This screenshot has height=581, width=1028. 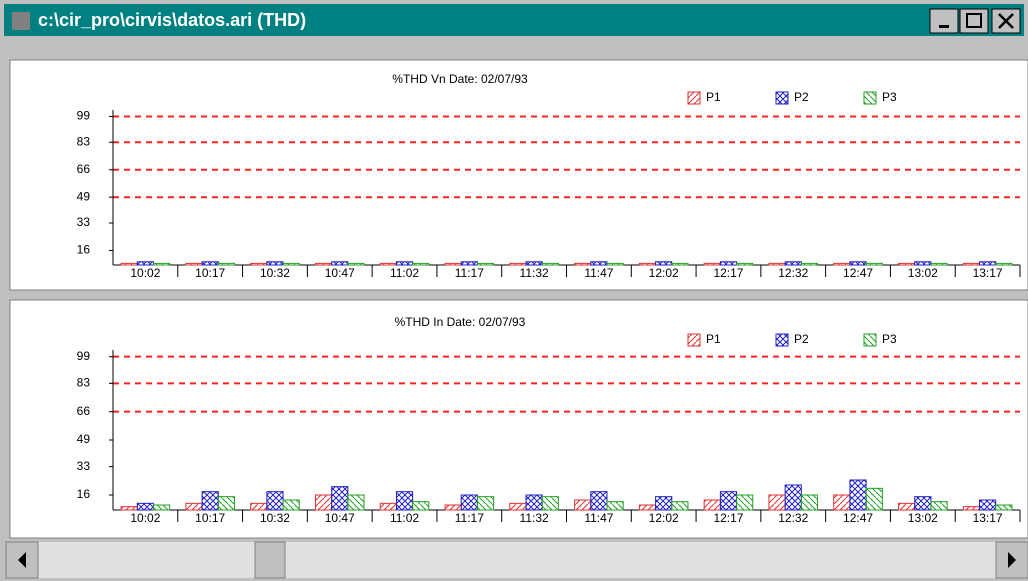 What do you see at coordinates (270, 560) in the screenshot?
I see `scroll-thumb` at bounding box center [270, 560].